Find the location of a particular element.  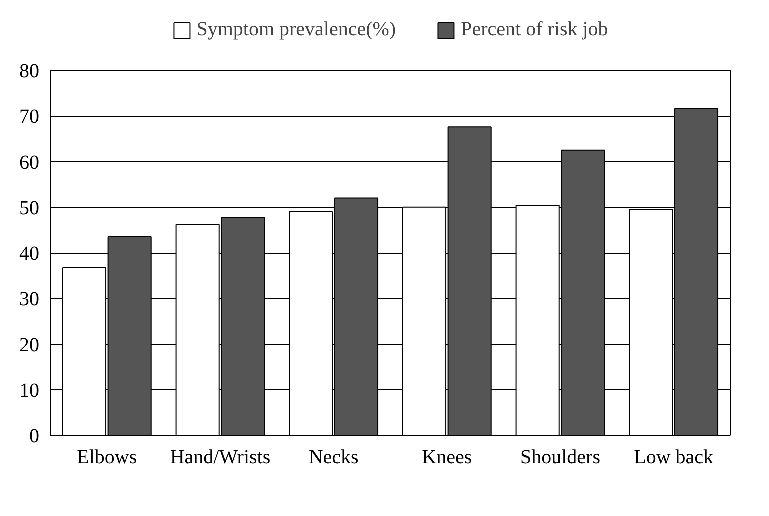

x-tick-label: Knees is located at coordinates (447, 457).